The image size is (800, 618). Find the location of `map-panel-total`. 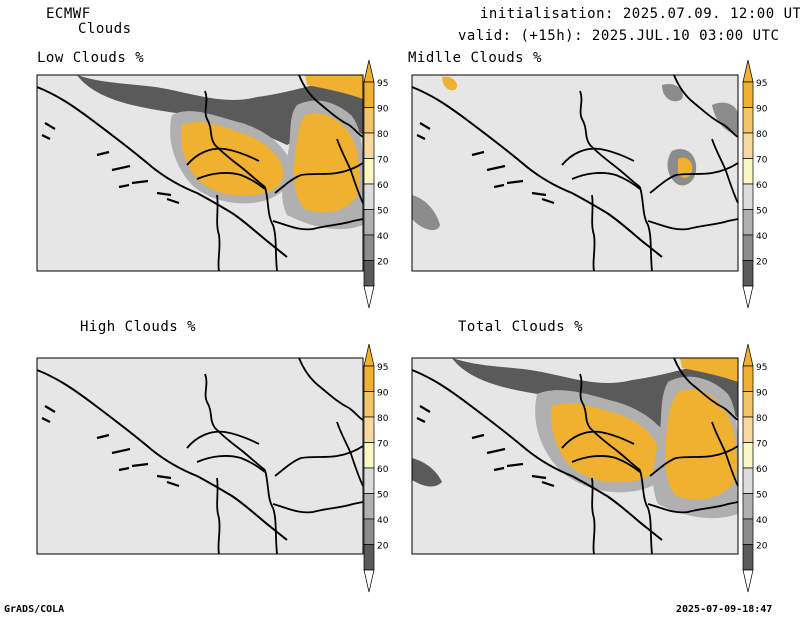

map-panel-total is located at coordinates (574, 456).